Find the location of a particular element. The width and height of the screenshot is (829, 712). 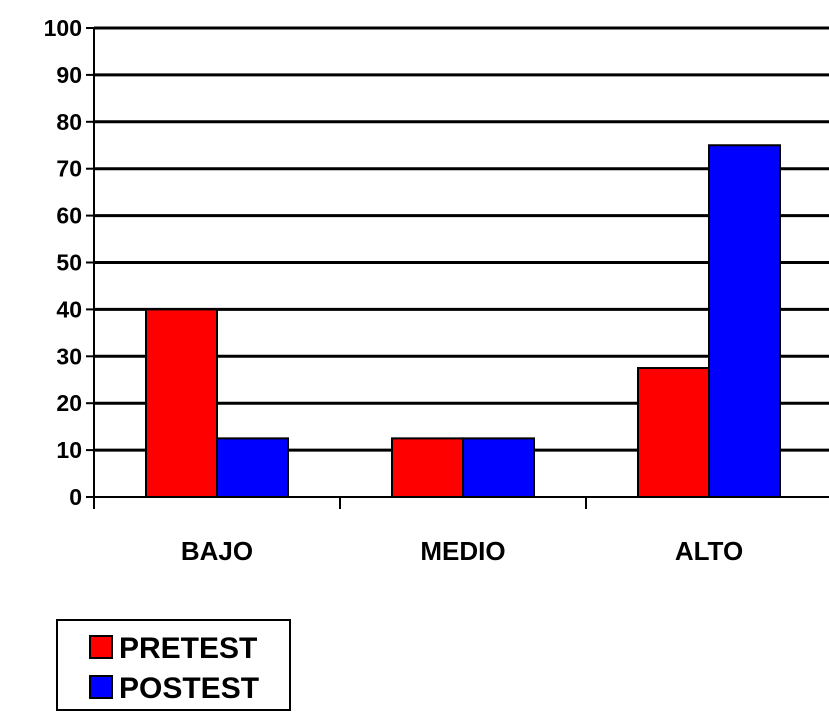

legend: PRETEST POSTEST is located at coordinates (173, 665).